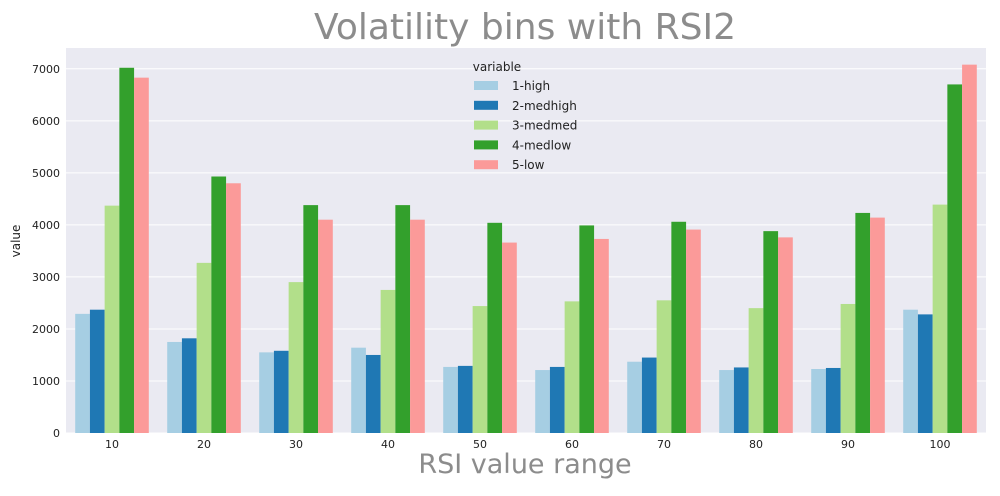  I want to click on legend-label-4-medlow: 4-medlow, so click(541, 145).